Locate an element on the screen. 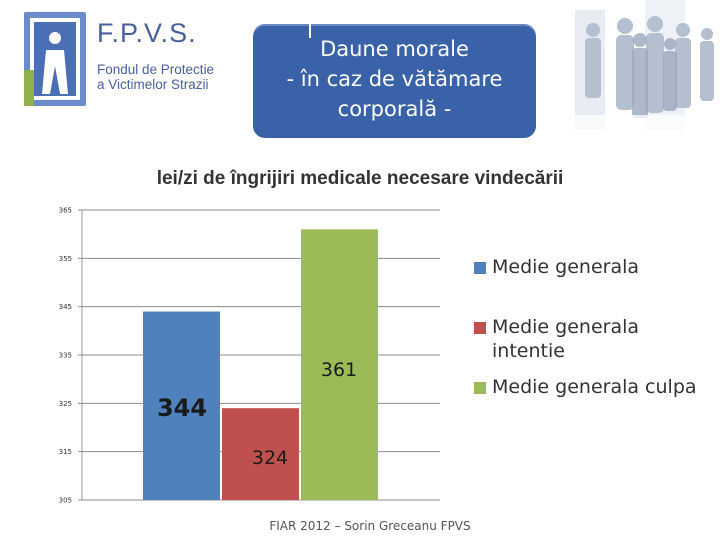 The image size is (720, 540). logo-subtitle: Fondul de Protectie a Victimelor Strazii is located at coordinates (155, 77).